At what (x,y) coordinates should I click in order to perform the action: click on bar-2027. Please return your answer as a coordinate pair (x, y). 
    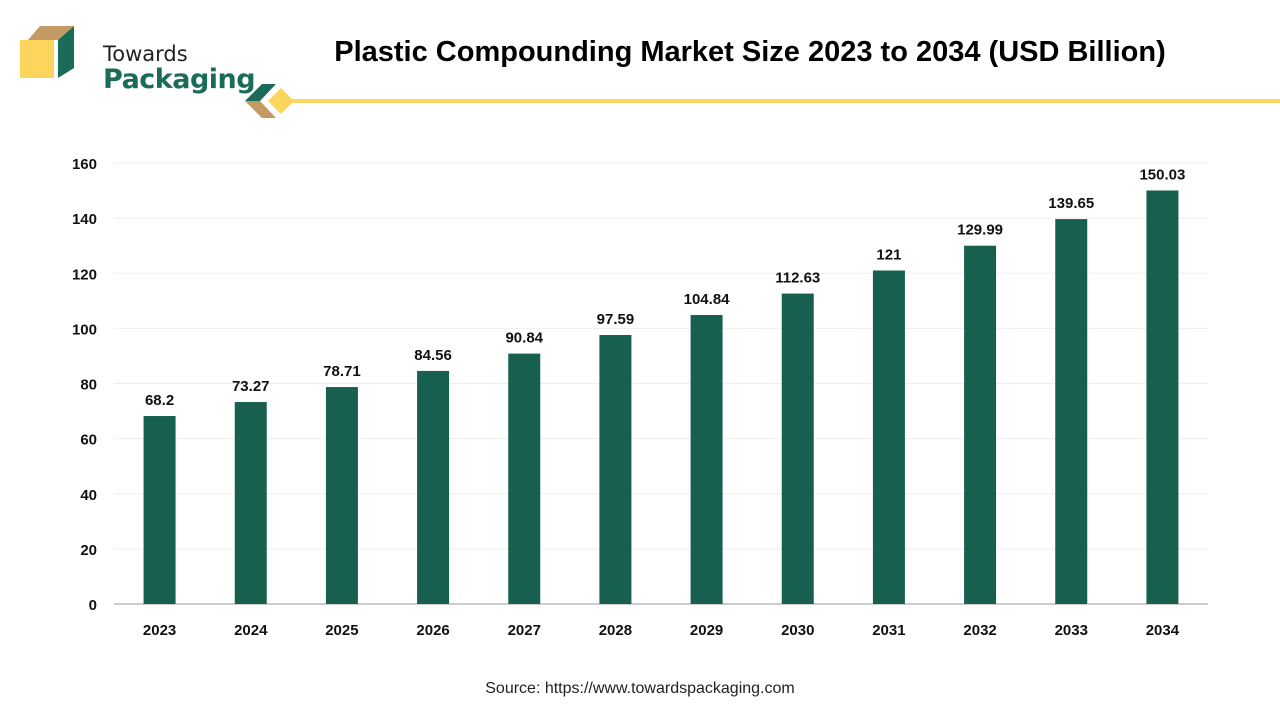
    Looking at the image, I should click on (524, 478).